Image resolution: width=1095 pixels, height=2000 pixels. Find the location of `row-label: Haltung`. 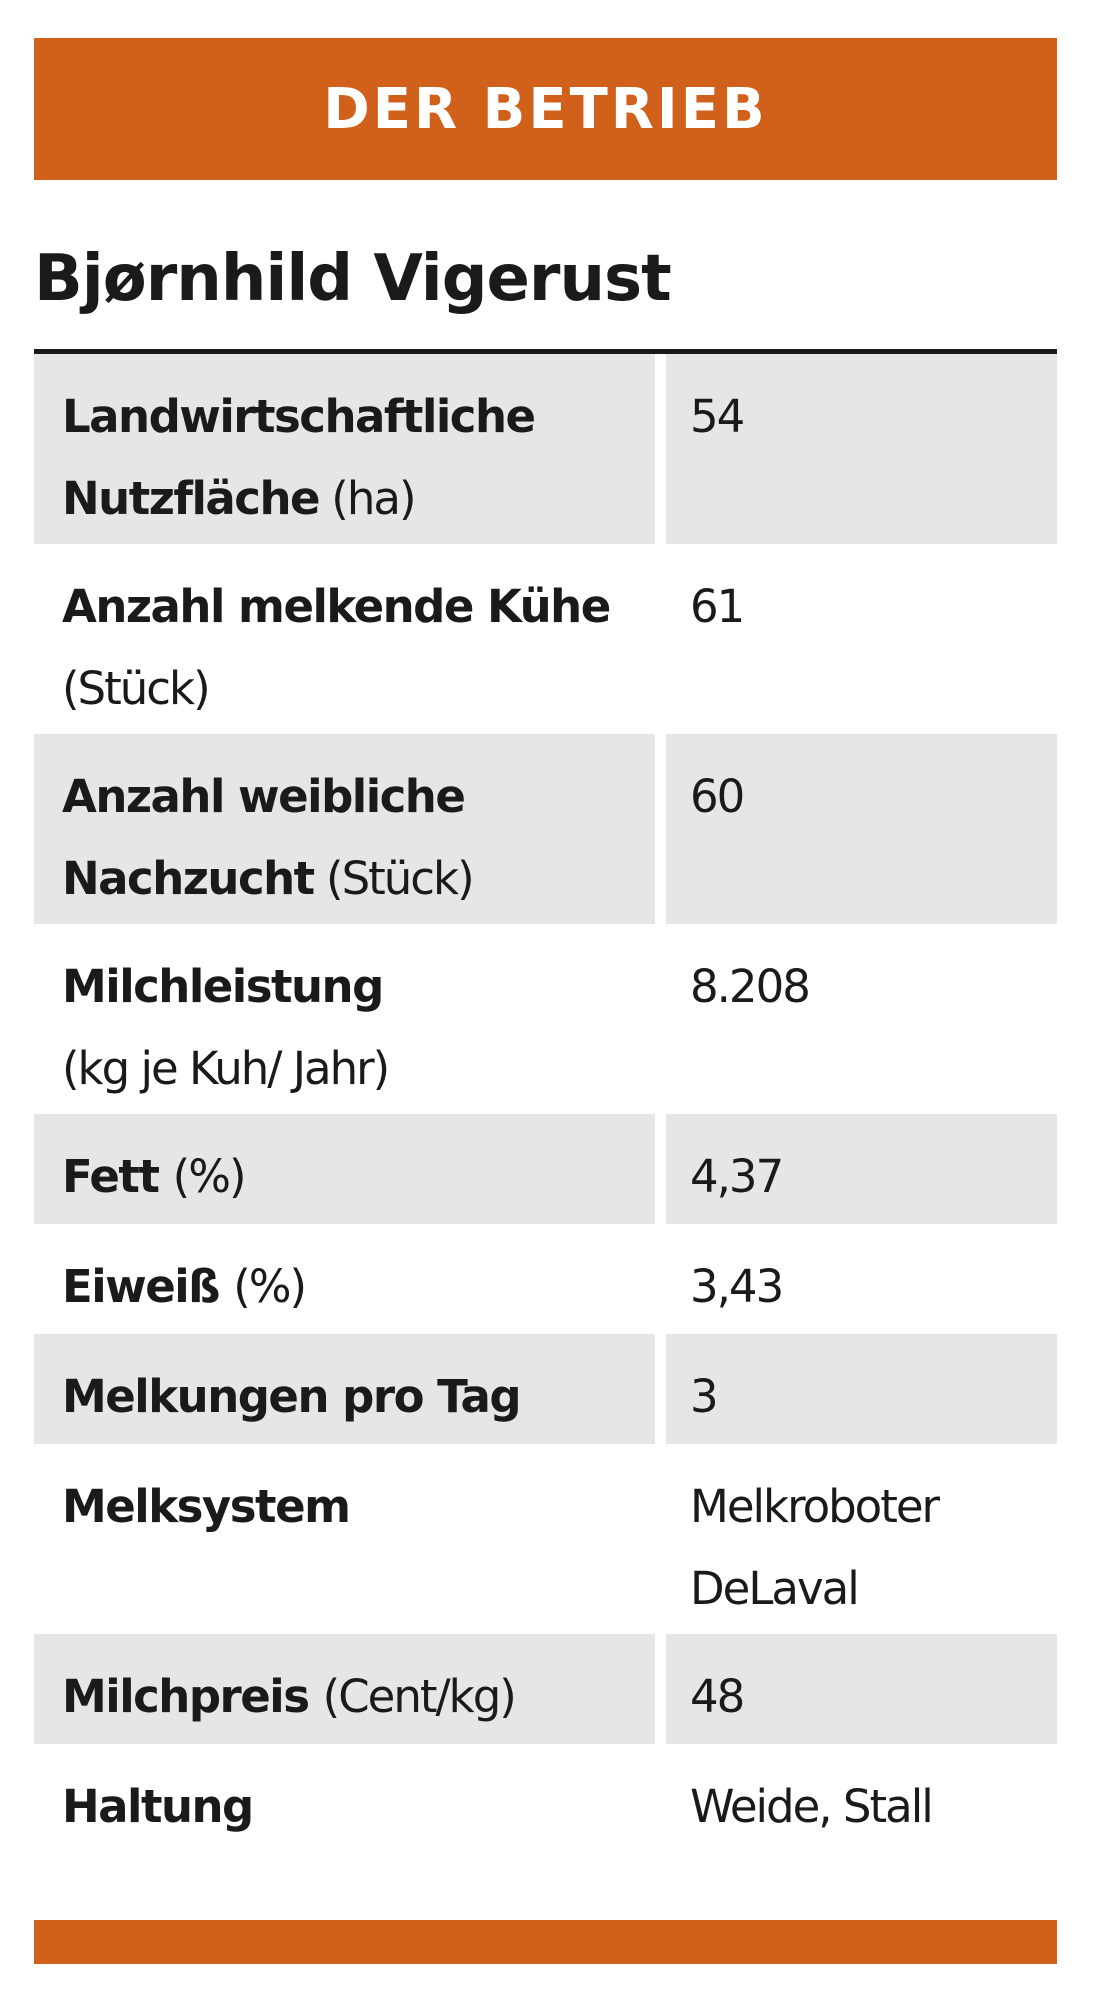

row-label: Haltung is located at coordinates (158, 1806).